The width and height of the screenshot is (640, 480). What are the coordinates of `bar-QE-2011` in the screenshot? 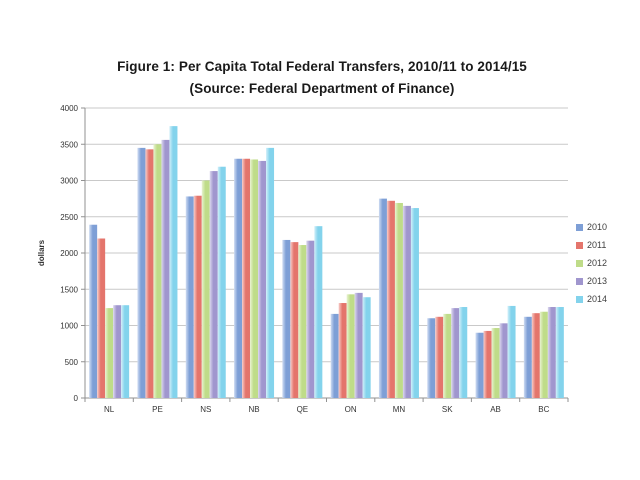 It's located at (294, 320).